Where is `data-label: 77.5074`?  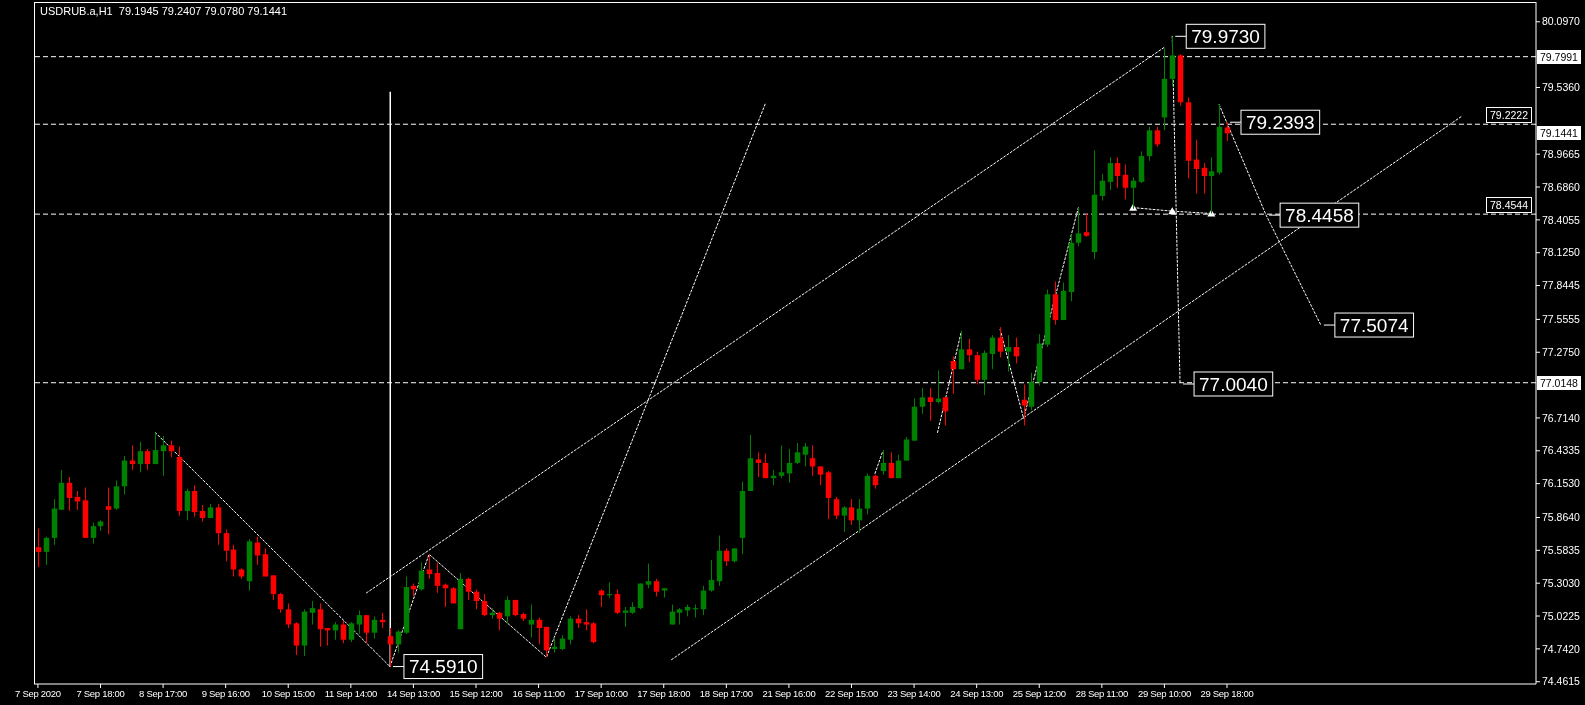
data-label: 77.5074 is located at coordinates (1374, 325).